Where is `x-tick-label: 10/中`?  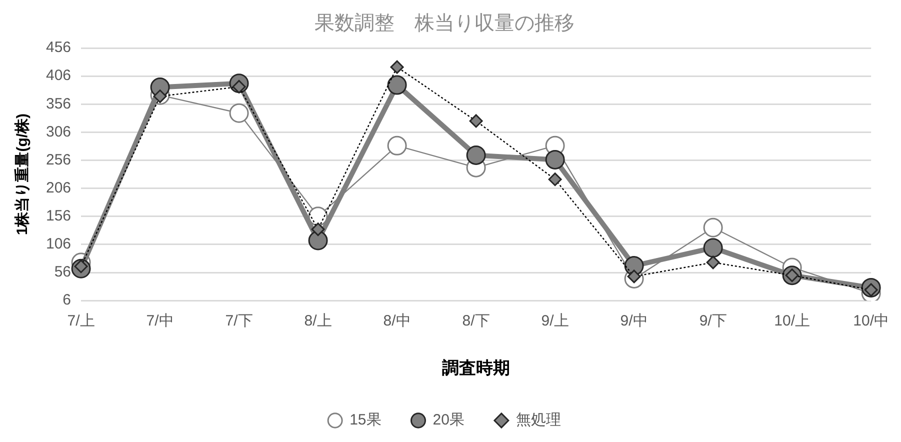 x-tick-label: 10/中 is located at coordinates (871, 321).